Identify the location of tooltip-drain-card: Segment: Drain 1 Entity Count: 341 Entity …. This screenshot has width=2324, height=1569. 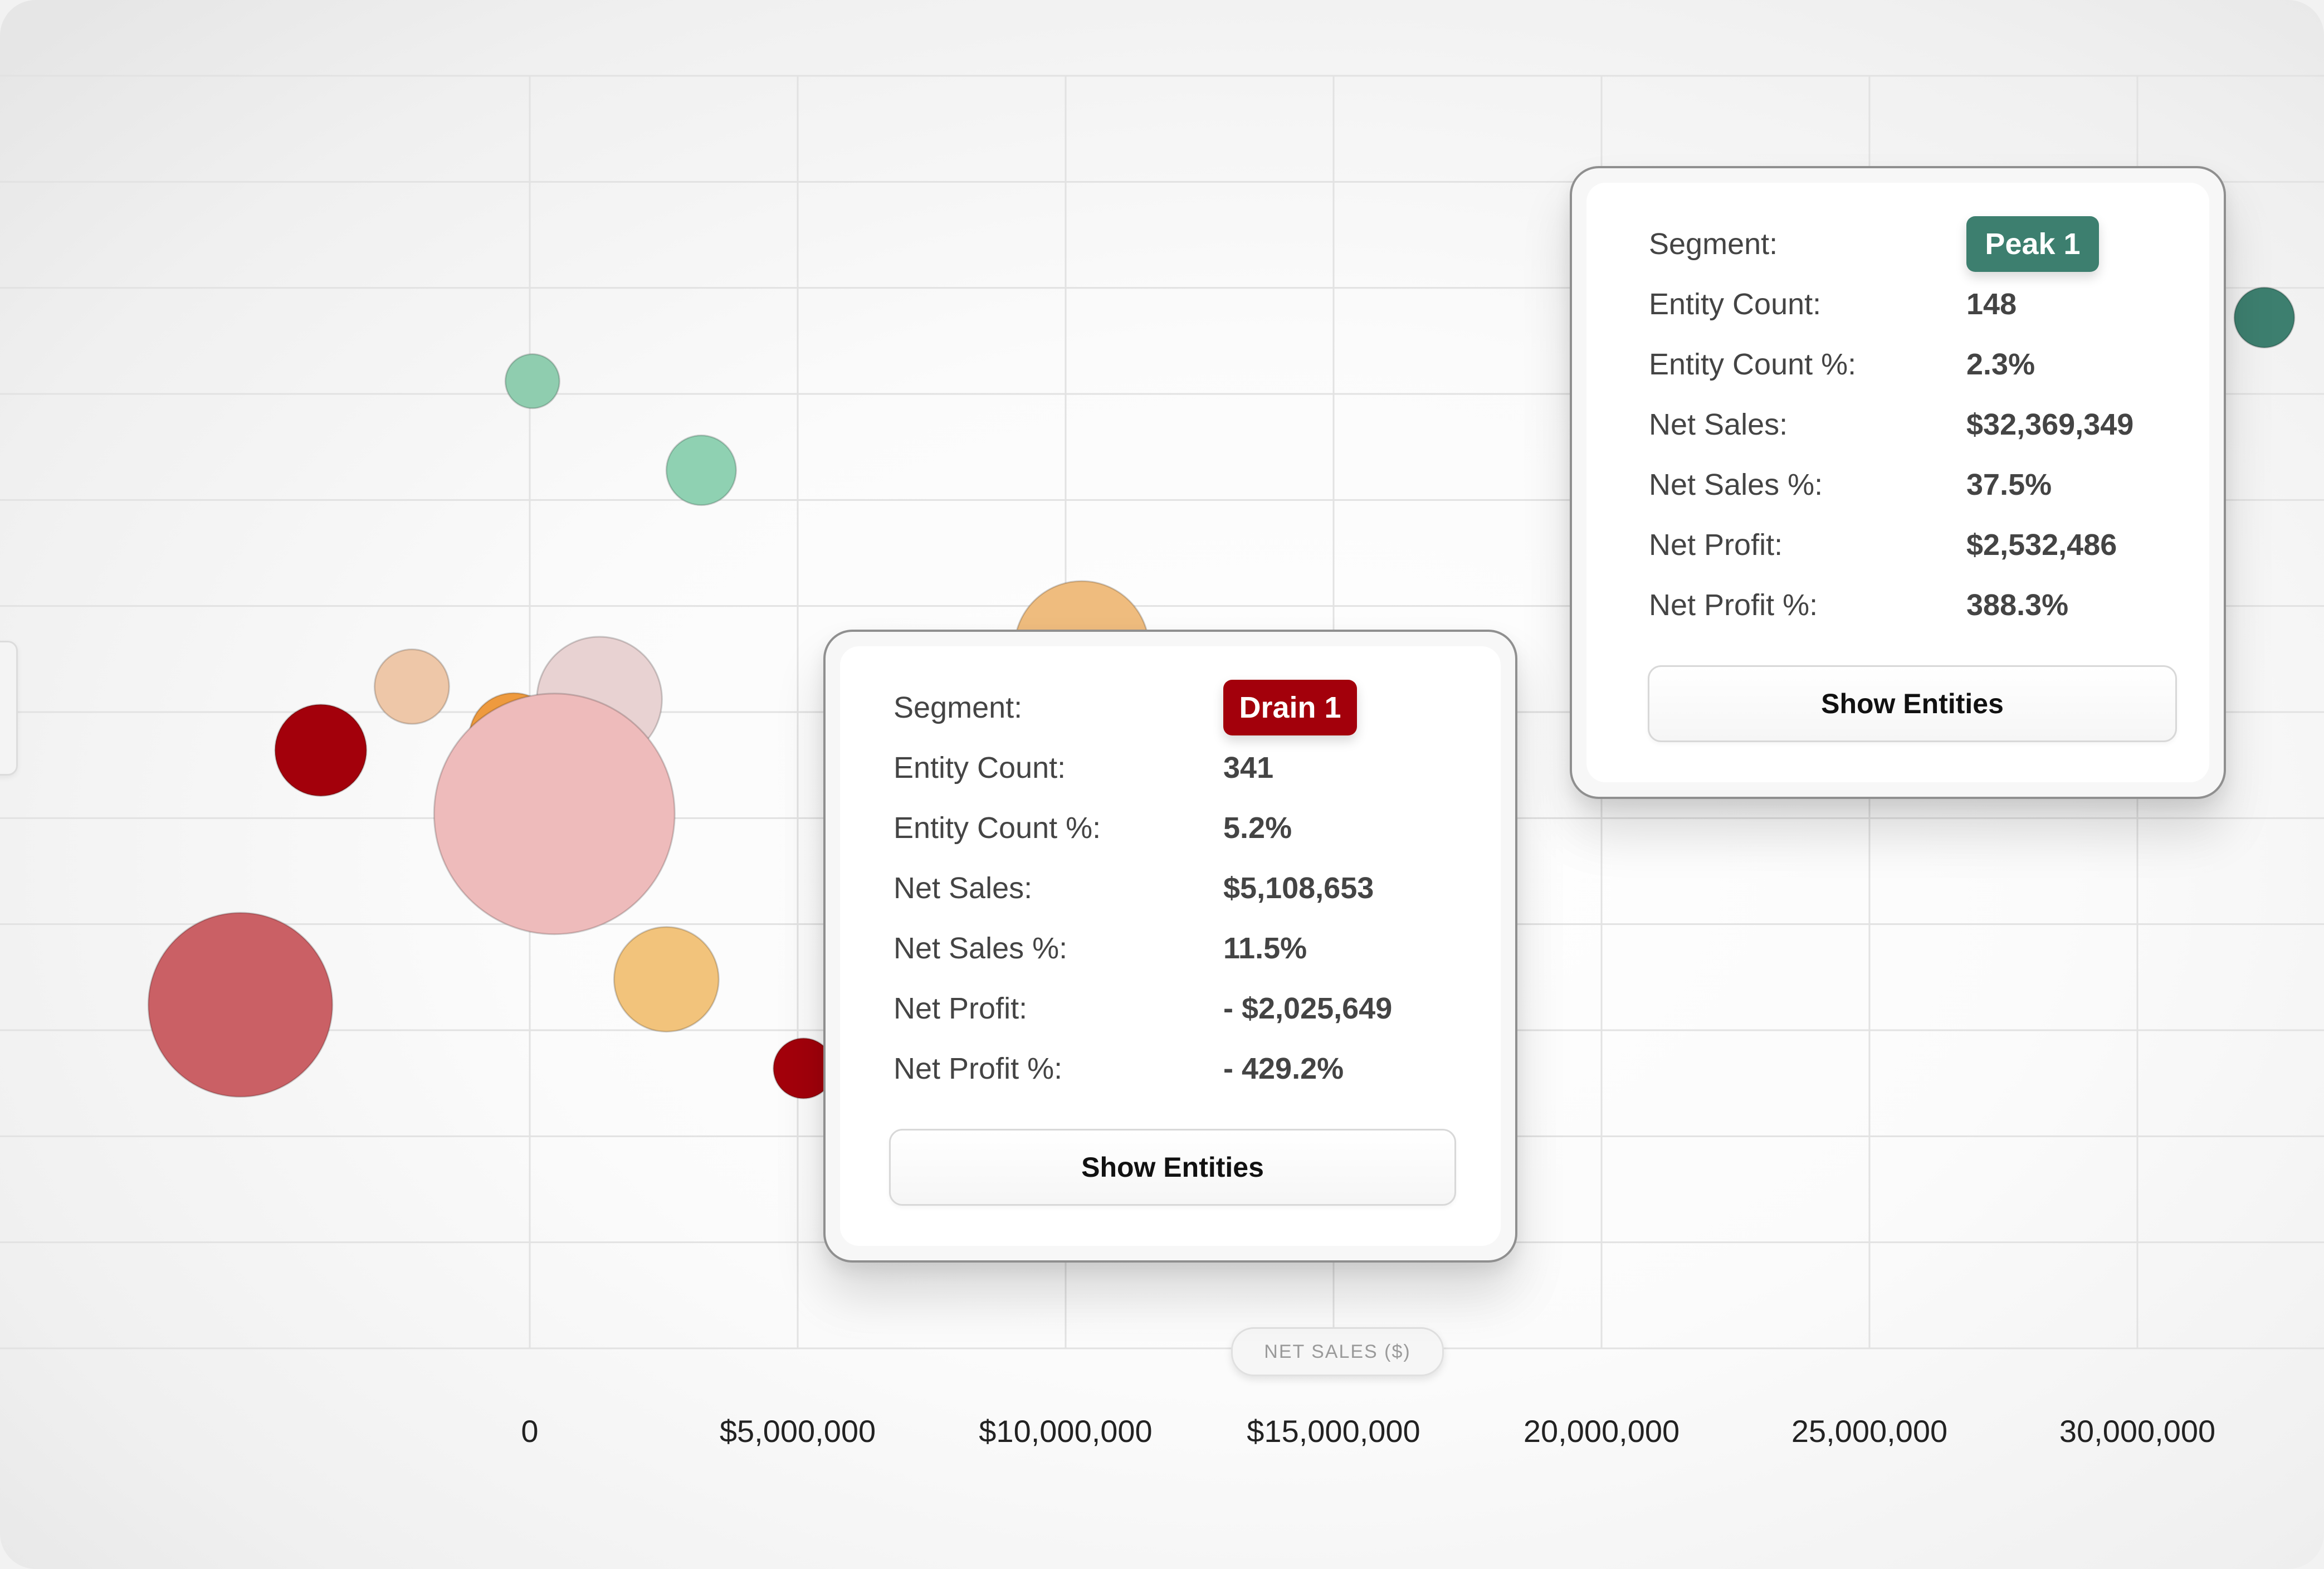
(1170, 946).